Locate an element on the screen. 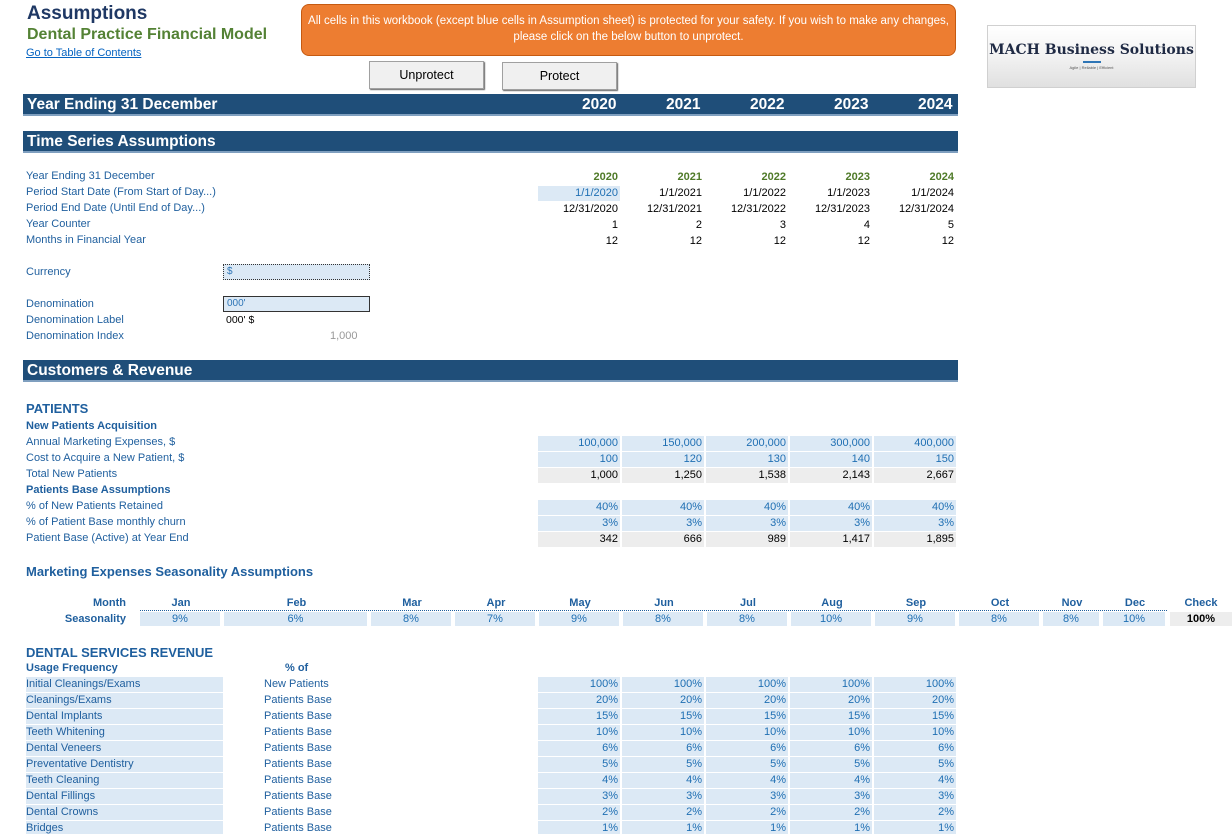  ts-cell: 3 is located at coordinates (782, 225).